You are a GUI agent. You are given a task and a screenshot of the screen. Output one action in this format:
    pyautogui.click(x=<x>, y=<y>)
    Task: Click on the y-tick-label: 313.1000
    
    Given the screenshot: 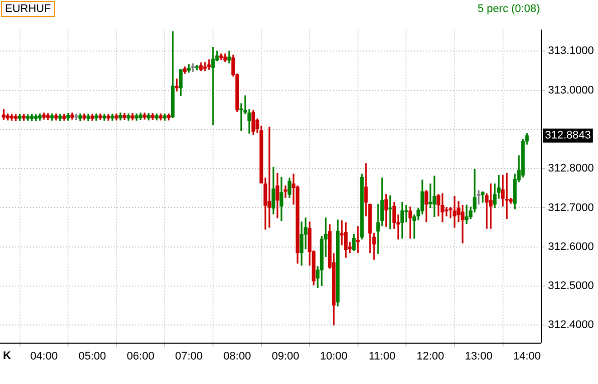 What is the action you would take?
    pyautogui.click(x=571, y=51)
    